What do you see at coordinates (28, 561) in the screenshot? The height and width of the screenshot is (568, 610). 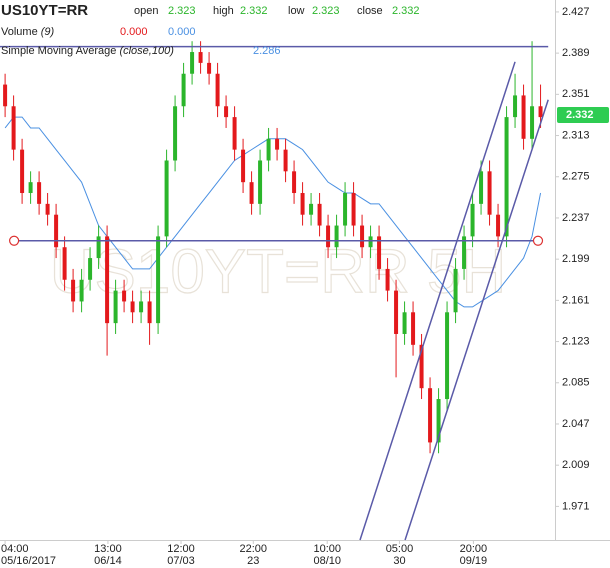 I see `x-tick-date: 05/16/2017` at bounding box center [28, 561].